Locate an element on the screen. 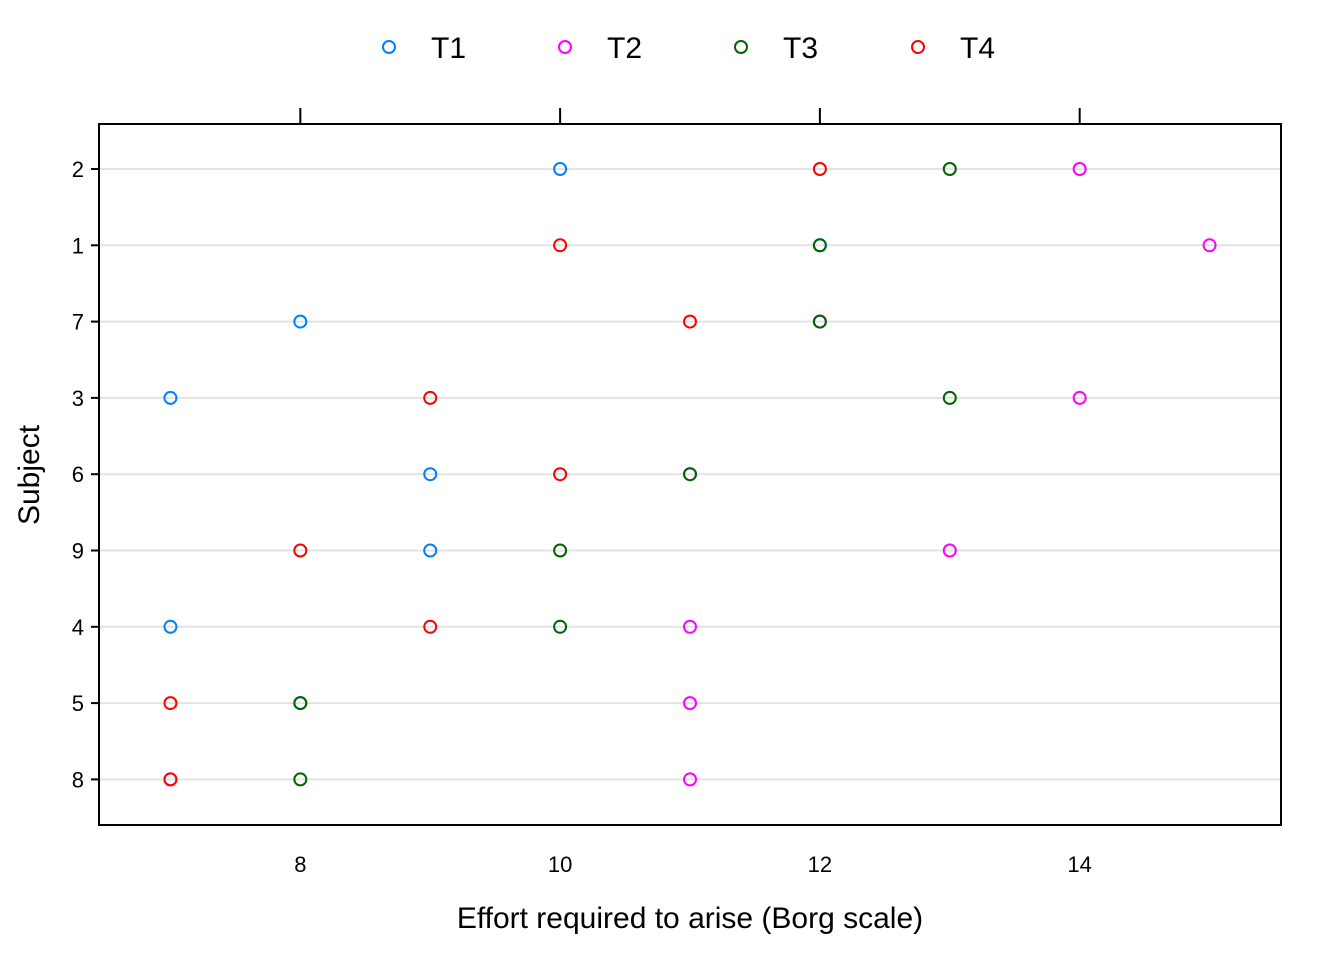 The width and height of the screenshot is (1344, 960). legend-label: T1 is located at coordinates (448, 48).